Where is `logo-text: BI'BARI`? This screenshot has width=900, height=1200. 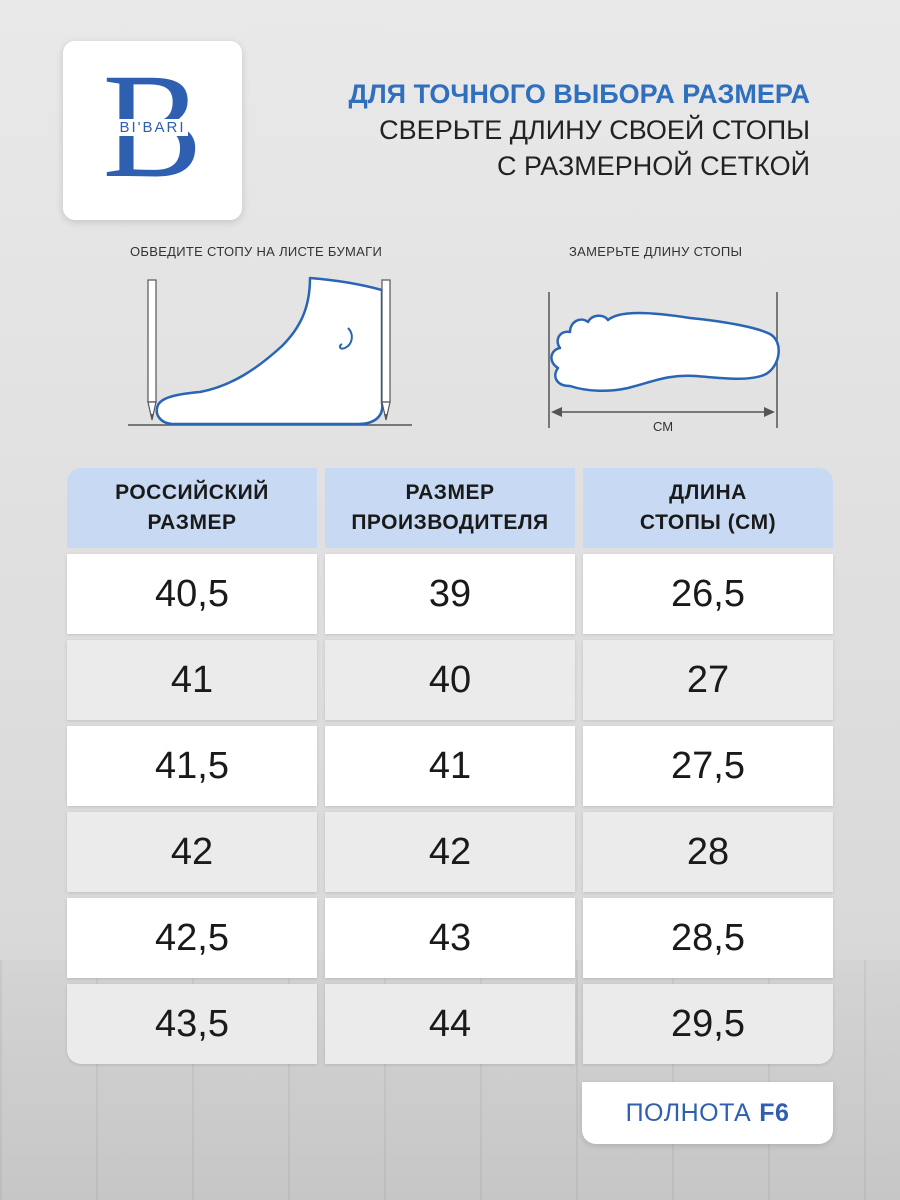
logo-text: BI'BARI is located at coordinates (152, 127).